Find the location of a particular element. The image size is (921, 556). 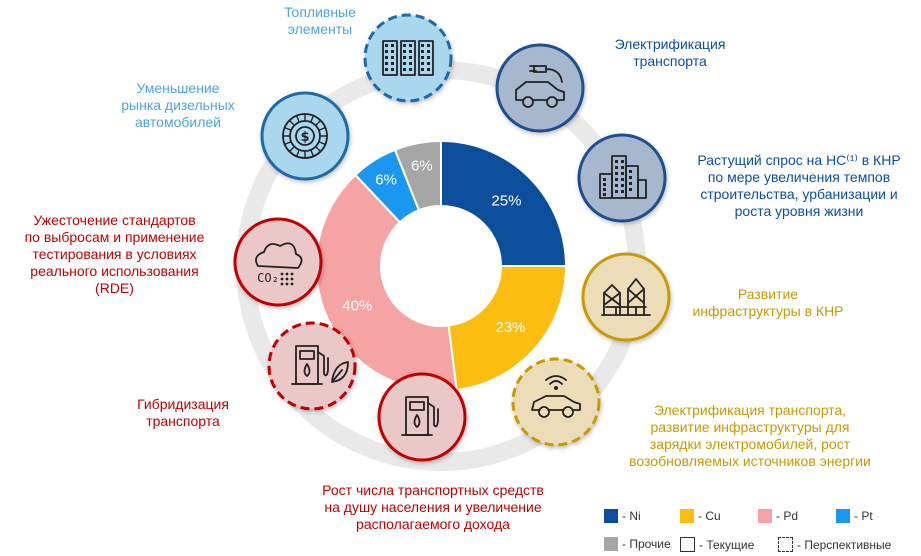

fuel-pump-icon is located at coordinates (420, 416).